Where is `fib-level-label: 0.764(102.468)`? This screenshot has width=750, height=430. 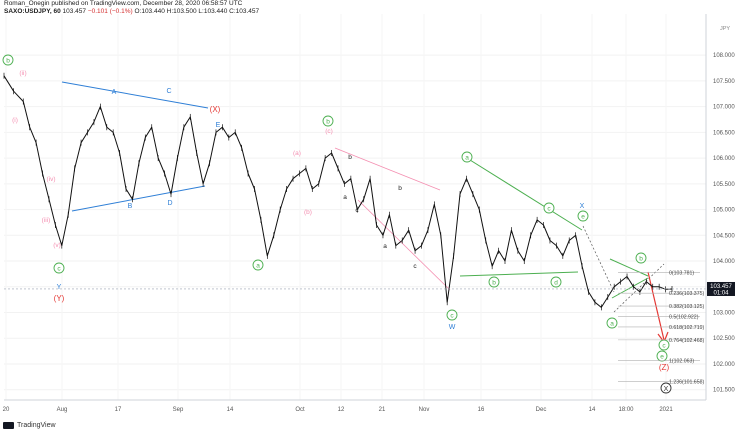 fib-level-label: 0.764(102.468) is located at coordinates (686, 341).